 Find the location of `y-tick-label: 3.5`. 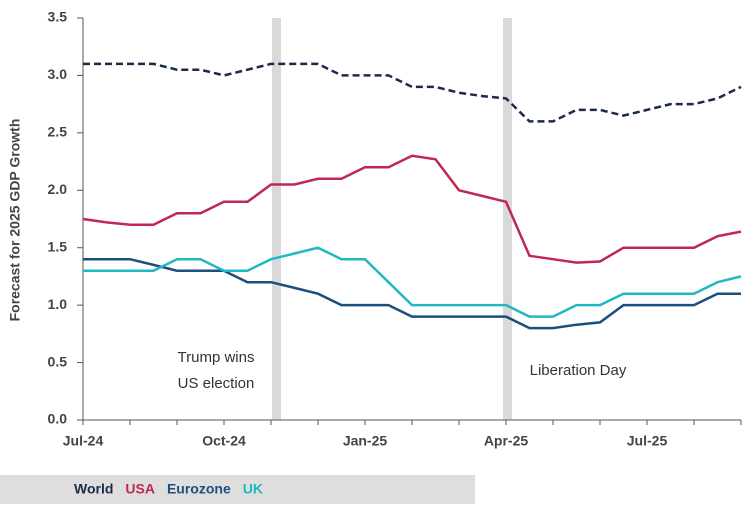

y-tick-label: 3.5 is located at coordinates (58, 17).